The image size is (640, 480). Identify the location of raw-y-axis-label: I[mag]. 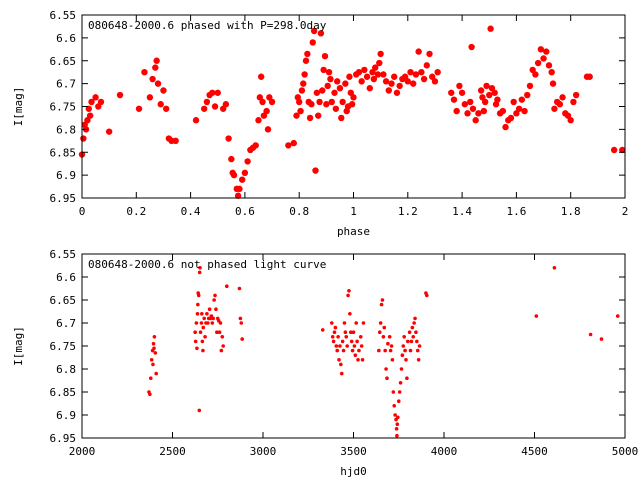
(18, 346).